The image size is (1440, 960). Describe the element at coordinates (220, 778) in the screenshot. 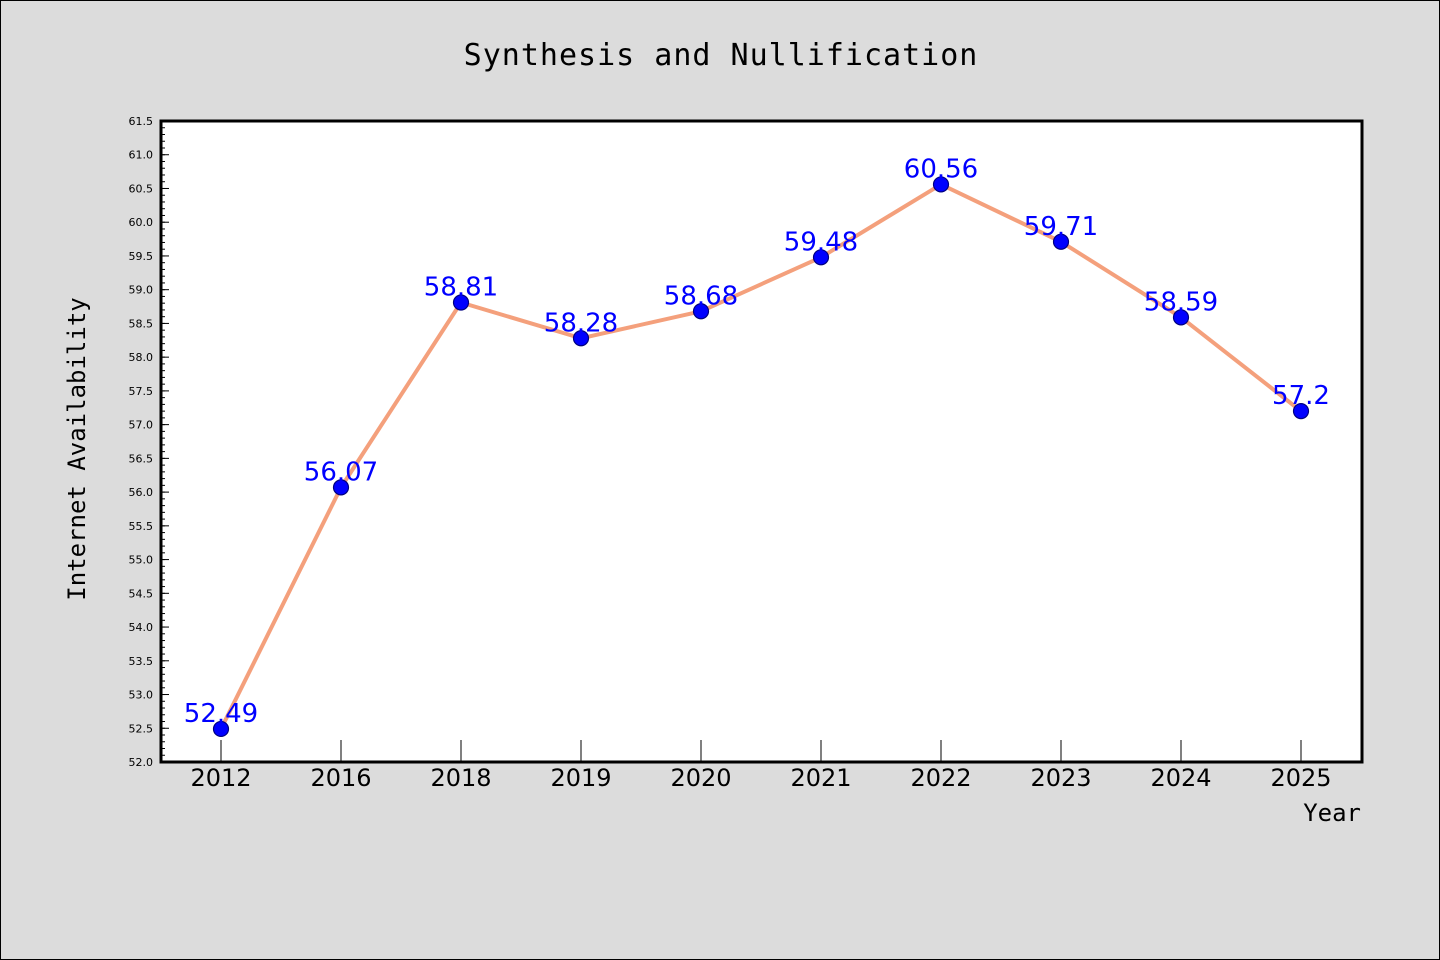

I see `x-tick-label: 2012` at that location.